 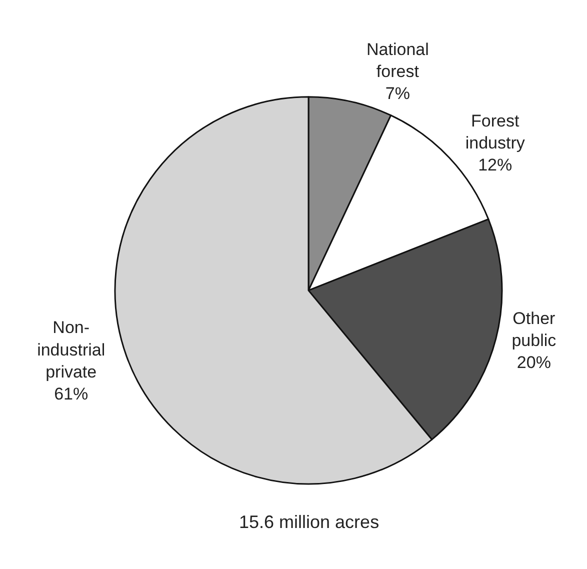 I want to click on data-label: 12%, so click(x=495, y=165).